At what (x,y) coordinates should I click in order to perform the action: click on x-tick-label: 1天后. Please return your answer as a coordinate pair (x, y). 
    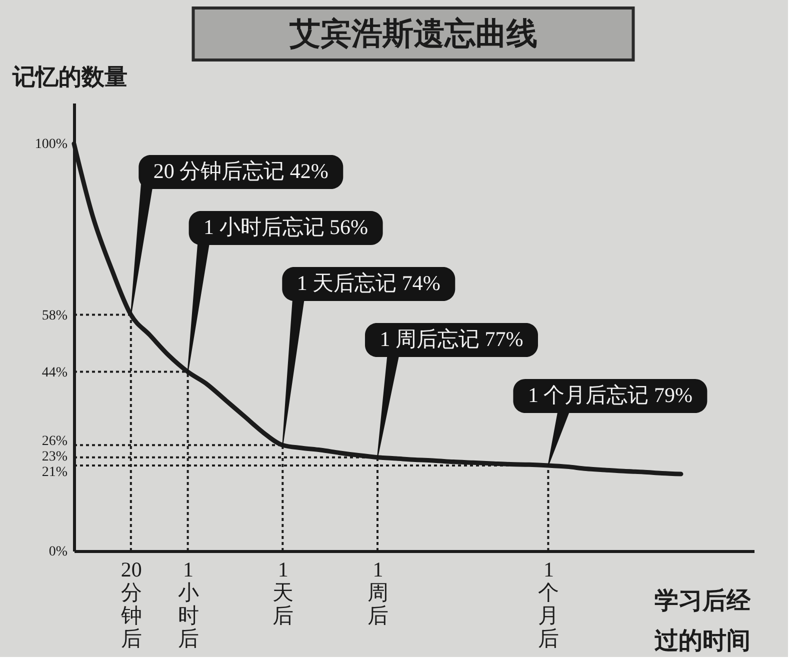
    Looking at the image, I should click on (283, 593).